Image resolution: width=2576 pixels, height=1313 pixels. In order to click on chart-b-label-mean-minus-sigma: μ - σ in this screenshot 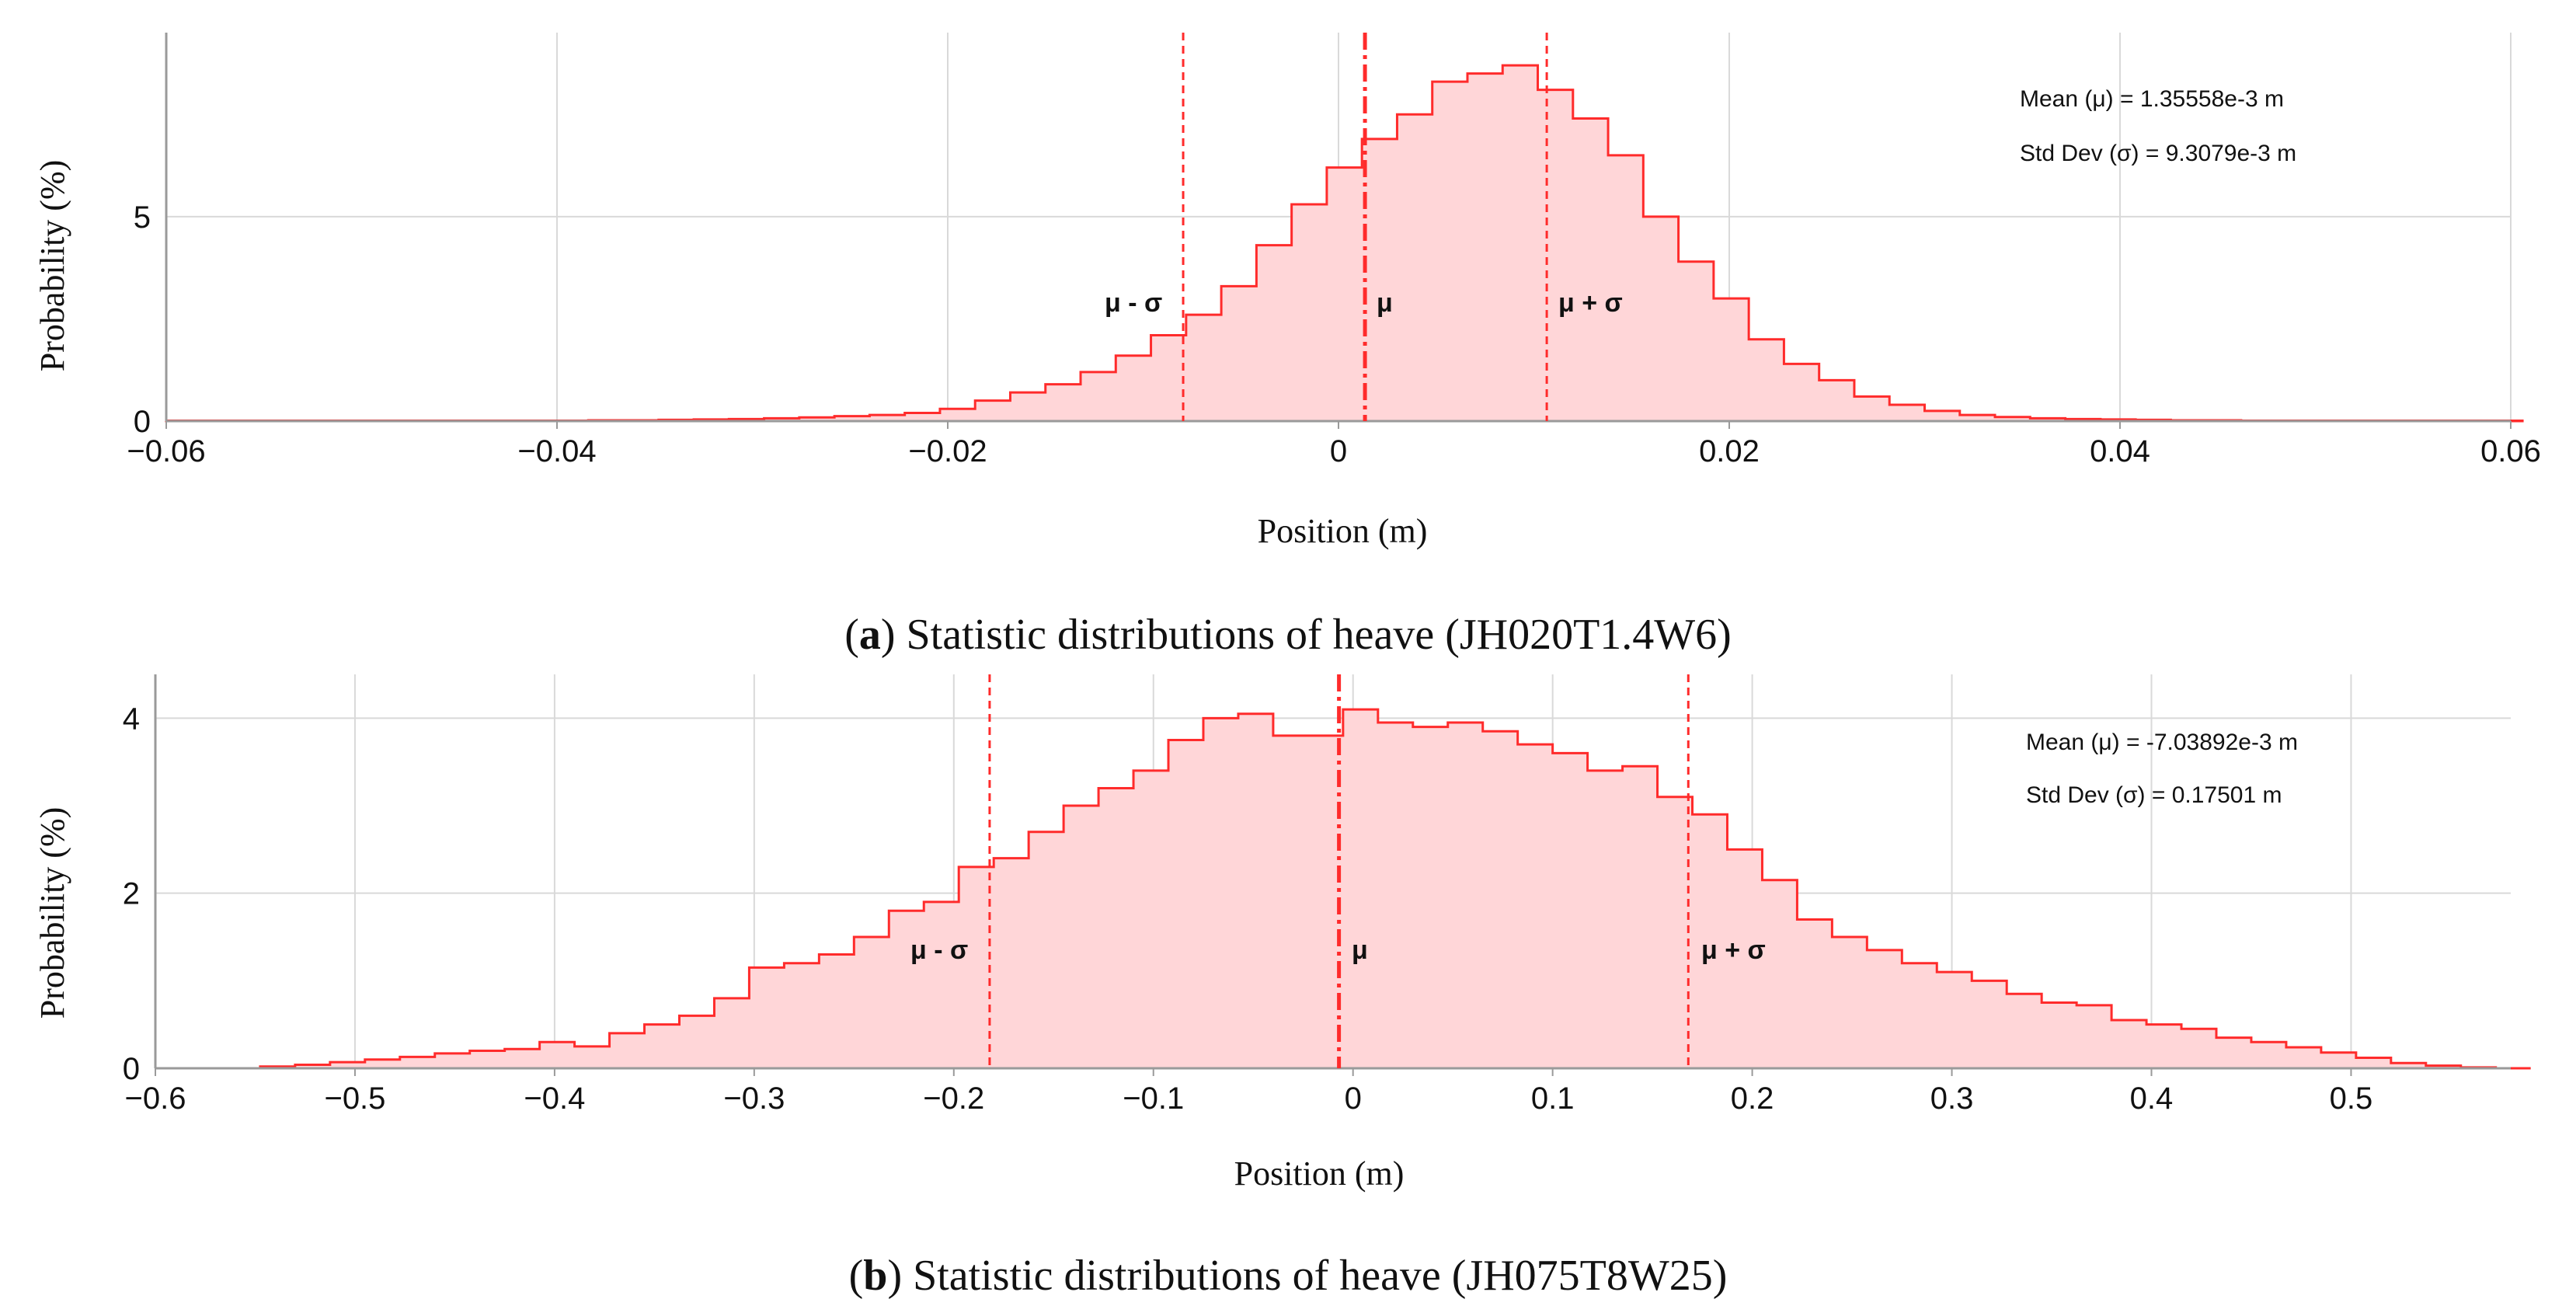, I will do `click(939, 950)`.